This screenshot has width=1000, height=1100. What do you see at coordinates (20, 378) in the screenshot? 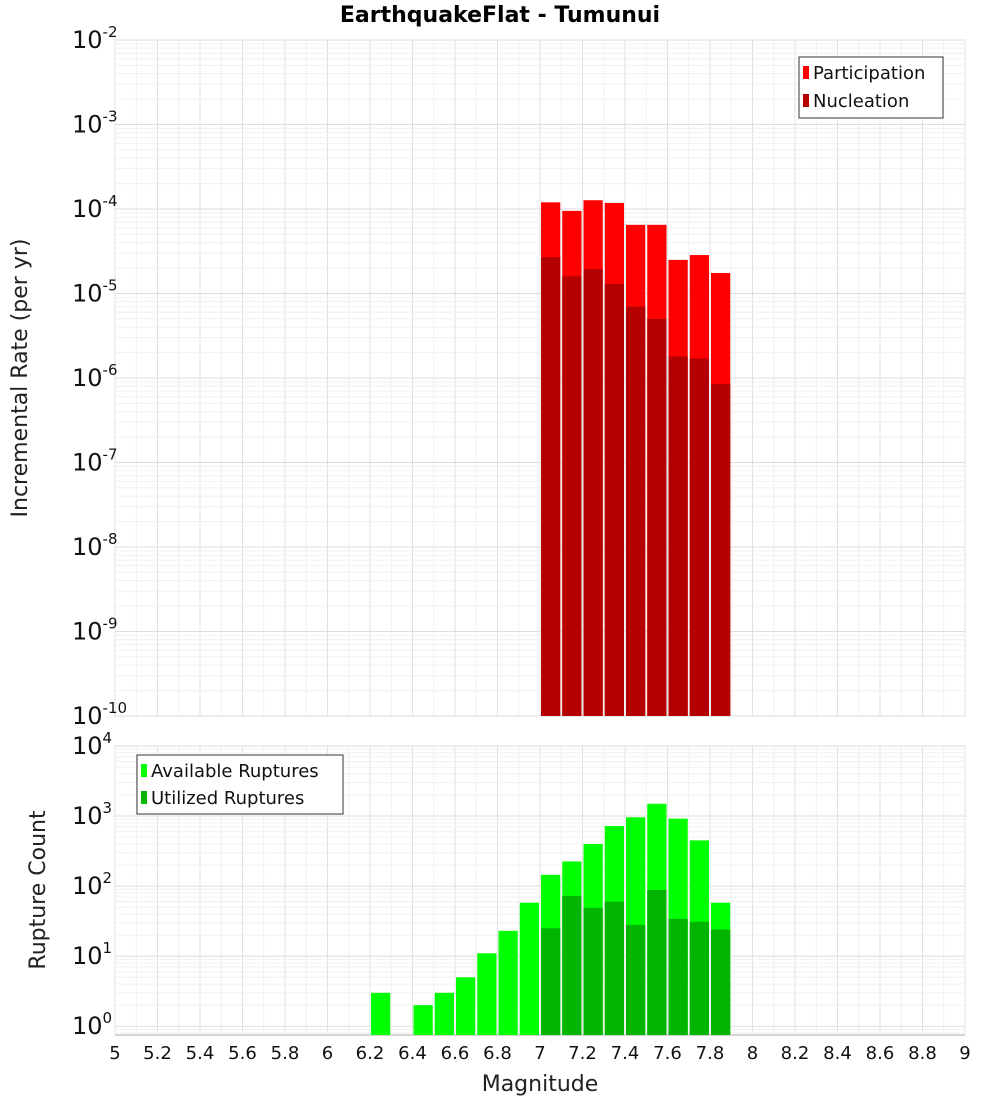
I see `top-y-axis-label: Incremental Rate (per yr)` at bounding box center [20, 378].